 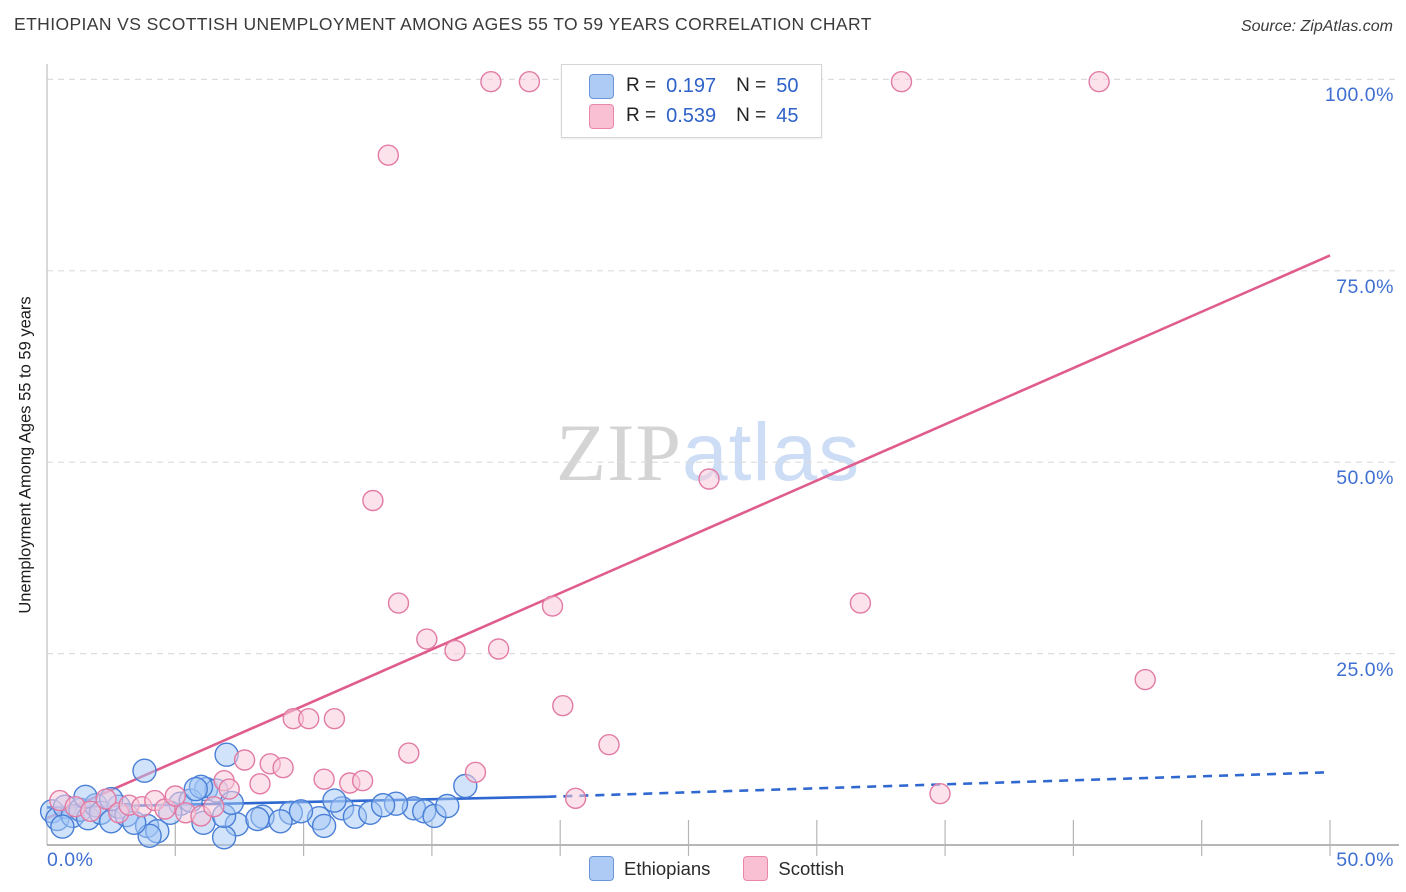 I want to click on source-credit: Source: ZipAtlas.com, so click(x=1316, y=26).